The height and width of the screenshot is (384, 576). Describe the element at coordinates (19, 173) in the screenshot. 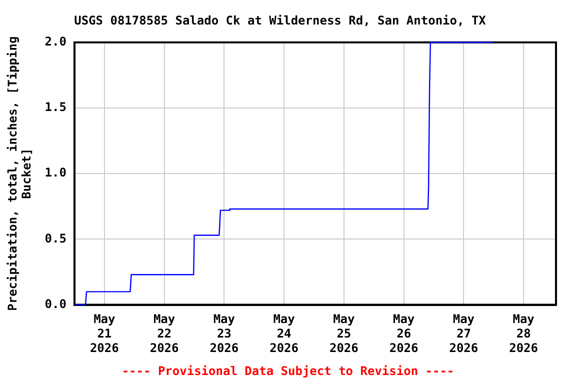

I see `y-axis-title: Precipitation, total, inches, [Tipping Bucket]` at that location.